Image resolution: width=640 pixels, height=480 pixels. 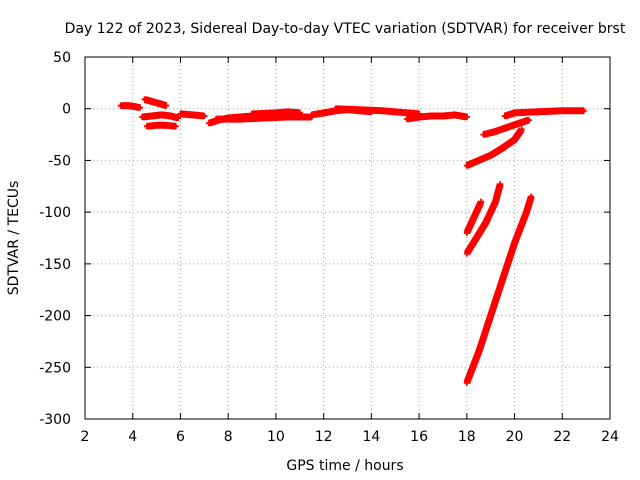 What do you see at coordinates (467, 437) in the screenshot?
I see `x-tick-label: 18` at bounding box center [467, 437].